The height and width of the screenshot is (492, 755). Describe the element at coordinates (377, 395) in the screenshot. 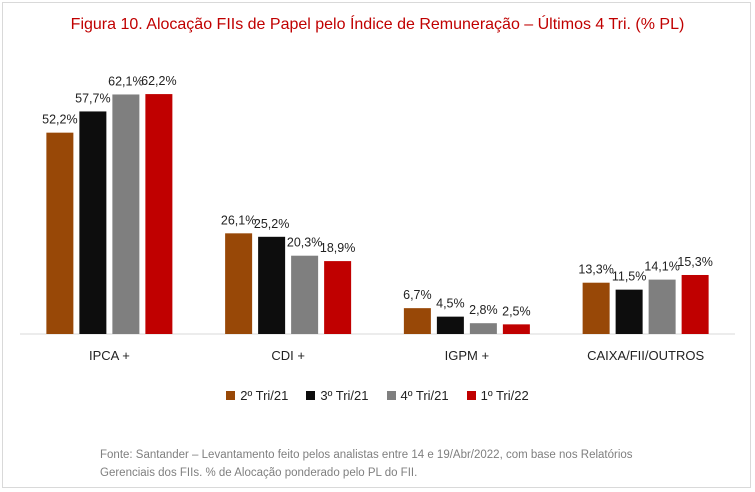

I see `legend: 2º Tri/21 3º Tri/21 4º Tri/21 1º Tri/22` at that location.